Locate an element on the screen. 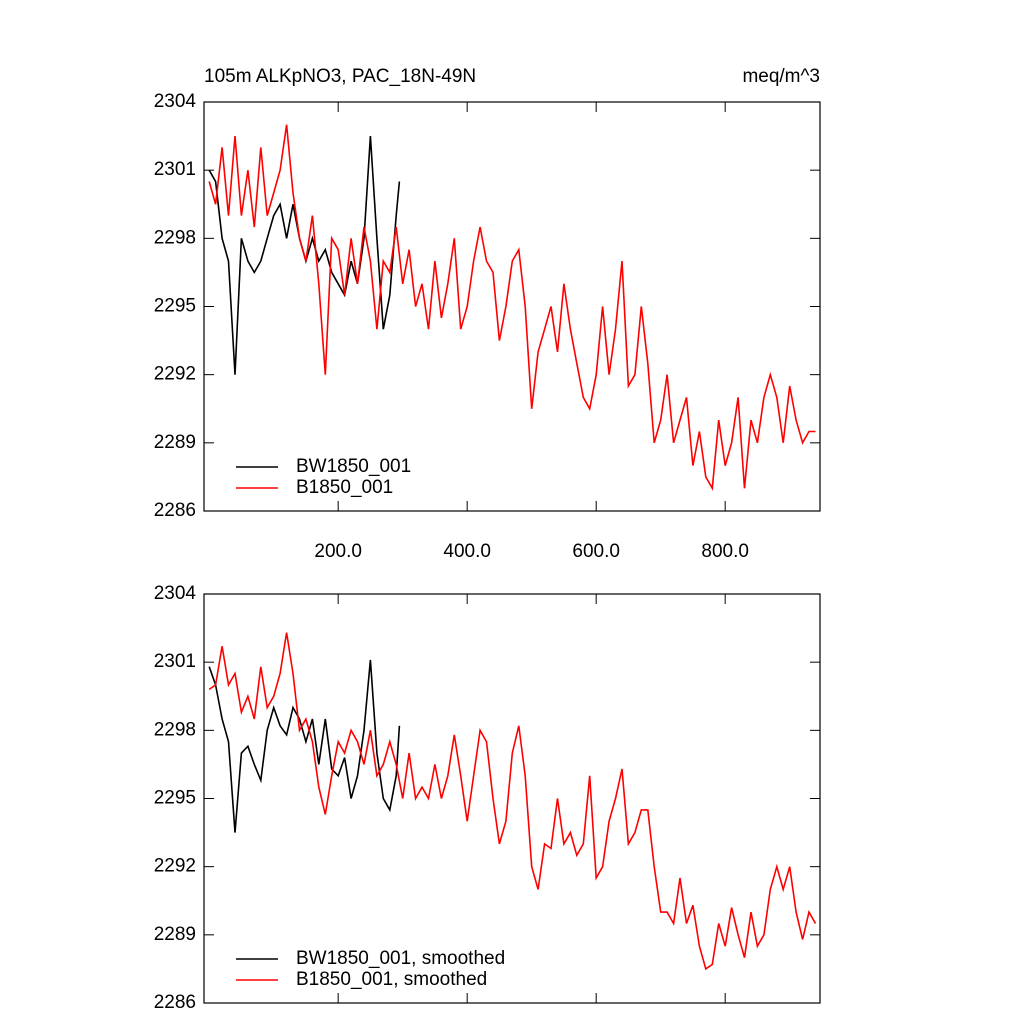  legend-label: B1850_001, smoothed is located at coordinates (391, 979).